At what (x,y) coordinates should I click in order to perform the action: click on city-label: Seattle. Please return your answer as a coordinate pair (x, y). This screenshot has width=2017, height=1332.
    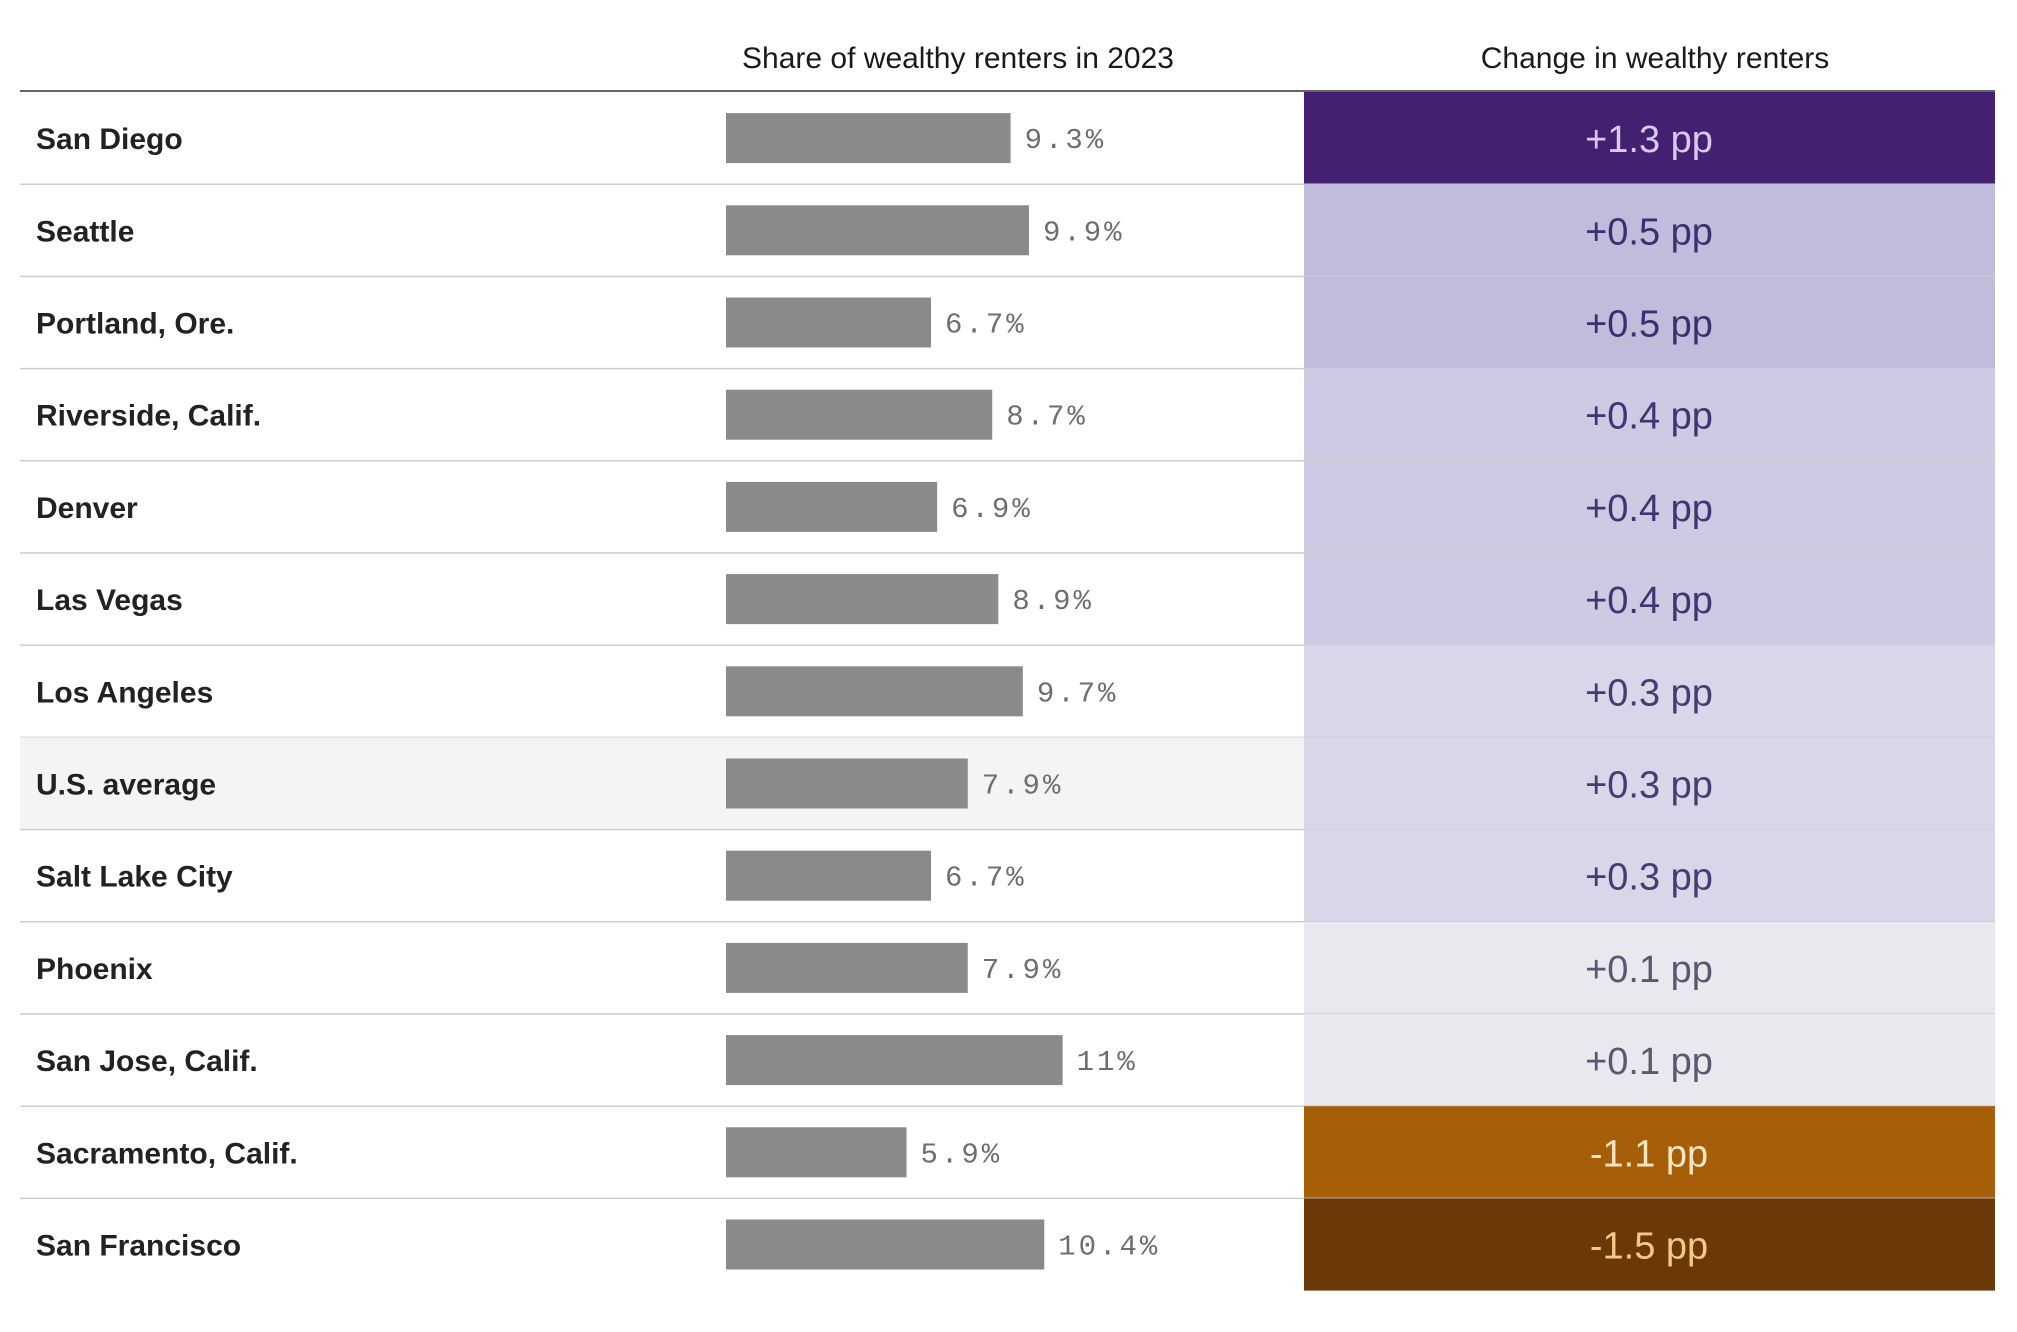
    Looking at the image, I should click on (85, 231).